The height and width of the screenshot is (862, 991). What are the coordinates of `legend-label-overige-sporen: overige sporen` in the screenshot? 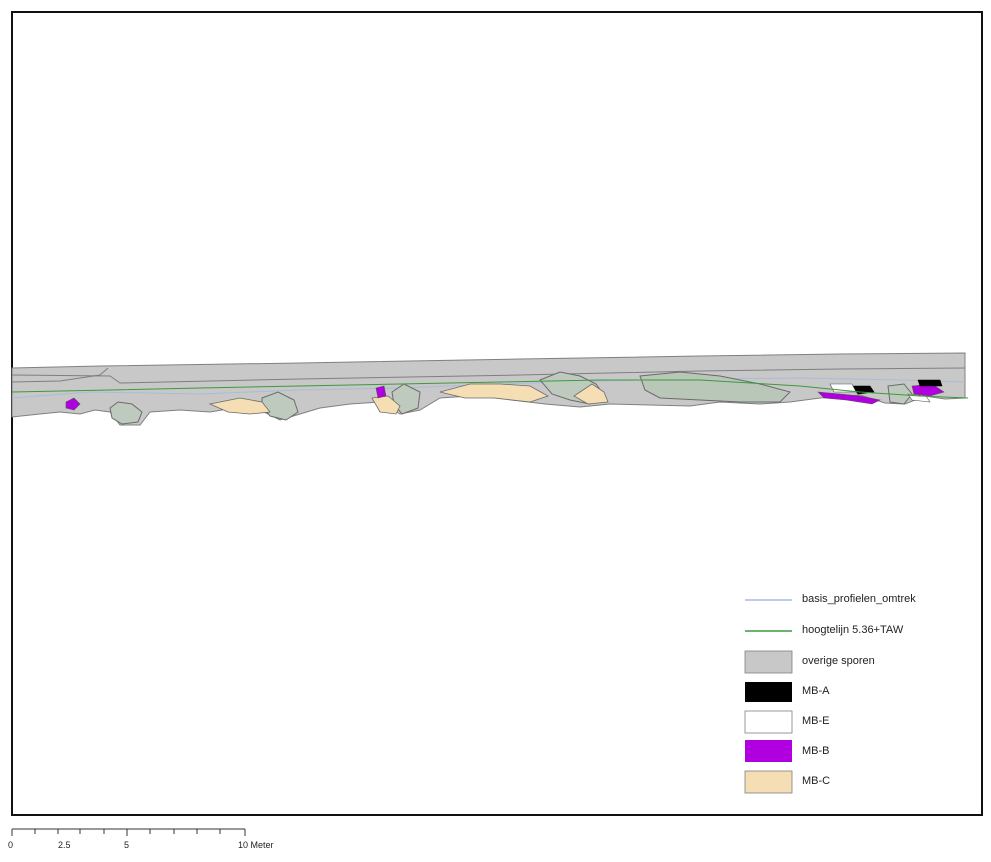 It's located at (838, 661).